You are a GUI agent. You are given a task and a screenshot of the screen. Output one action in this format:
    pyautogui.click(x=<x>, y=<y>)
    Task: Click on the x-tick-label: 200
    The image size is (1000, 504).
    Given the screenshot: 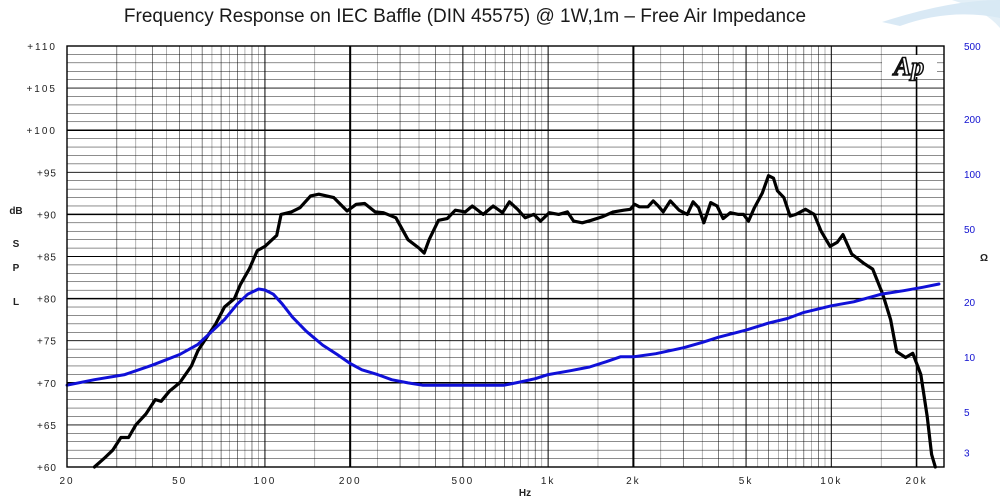 What is the action you would take?
    pyautogui.click(x=350, y=481)
    